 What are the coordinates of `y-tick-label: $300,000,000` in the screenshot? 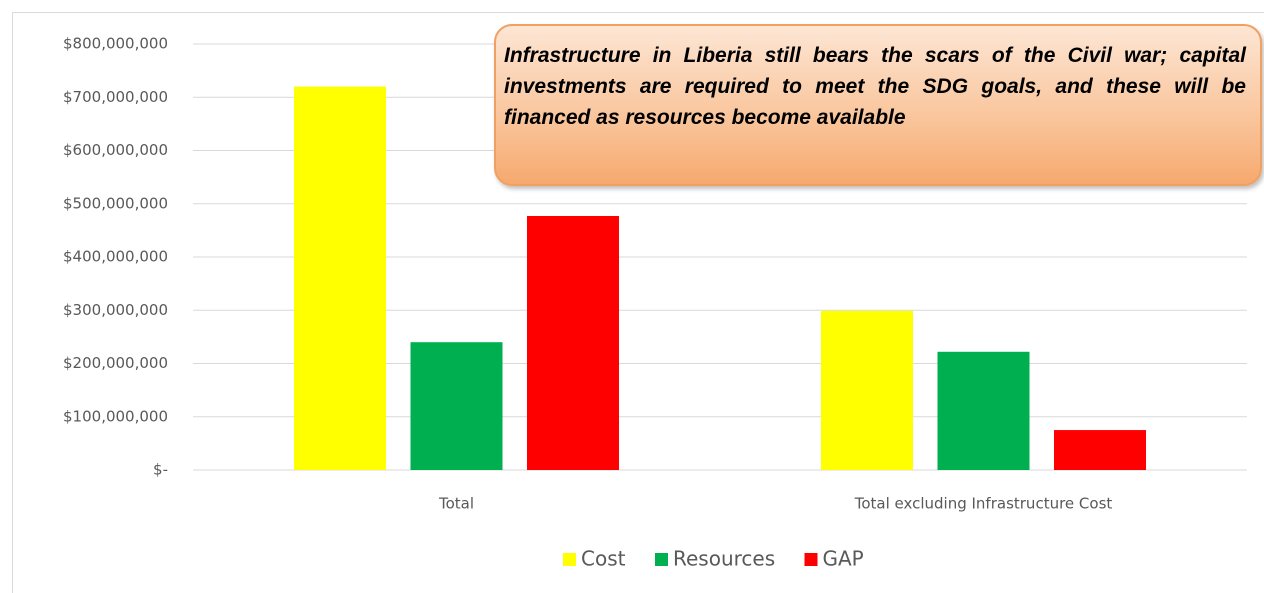 It's located at (115, 310).